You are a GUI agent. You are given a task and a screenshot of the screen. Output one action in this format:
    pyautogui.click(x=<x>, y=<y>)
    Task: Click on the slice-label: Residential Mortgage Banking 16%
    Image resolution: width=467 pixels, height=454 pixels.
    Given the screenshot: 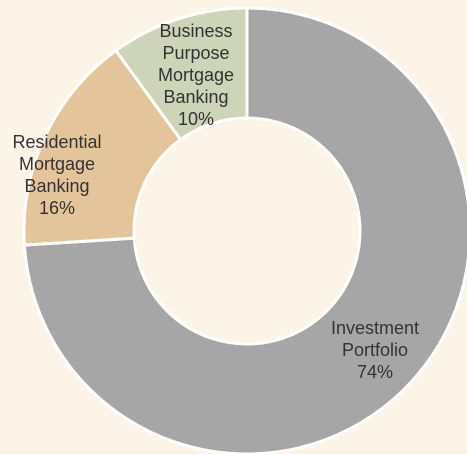 What is the action you would take?
    pyautogui.click(x=56, y=175)
    